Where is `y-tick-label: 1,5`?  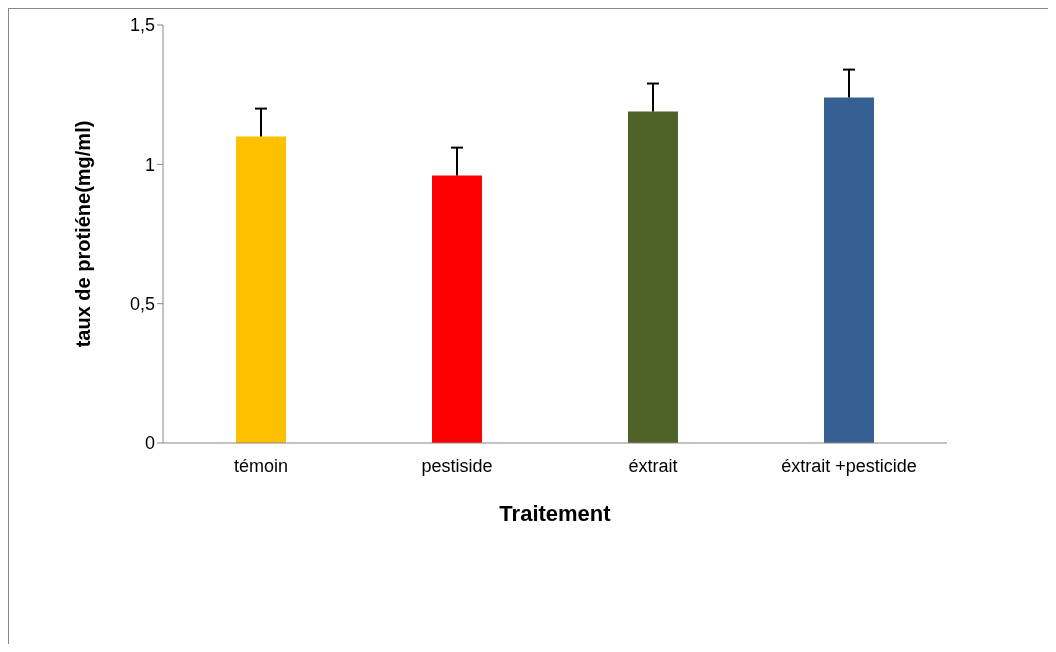 y-tick-label: 1,5 is located at coordinates (142, 25).